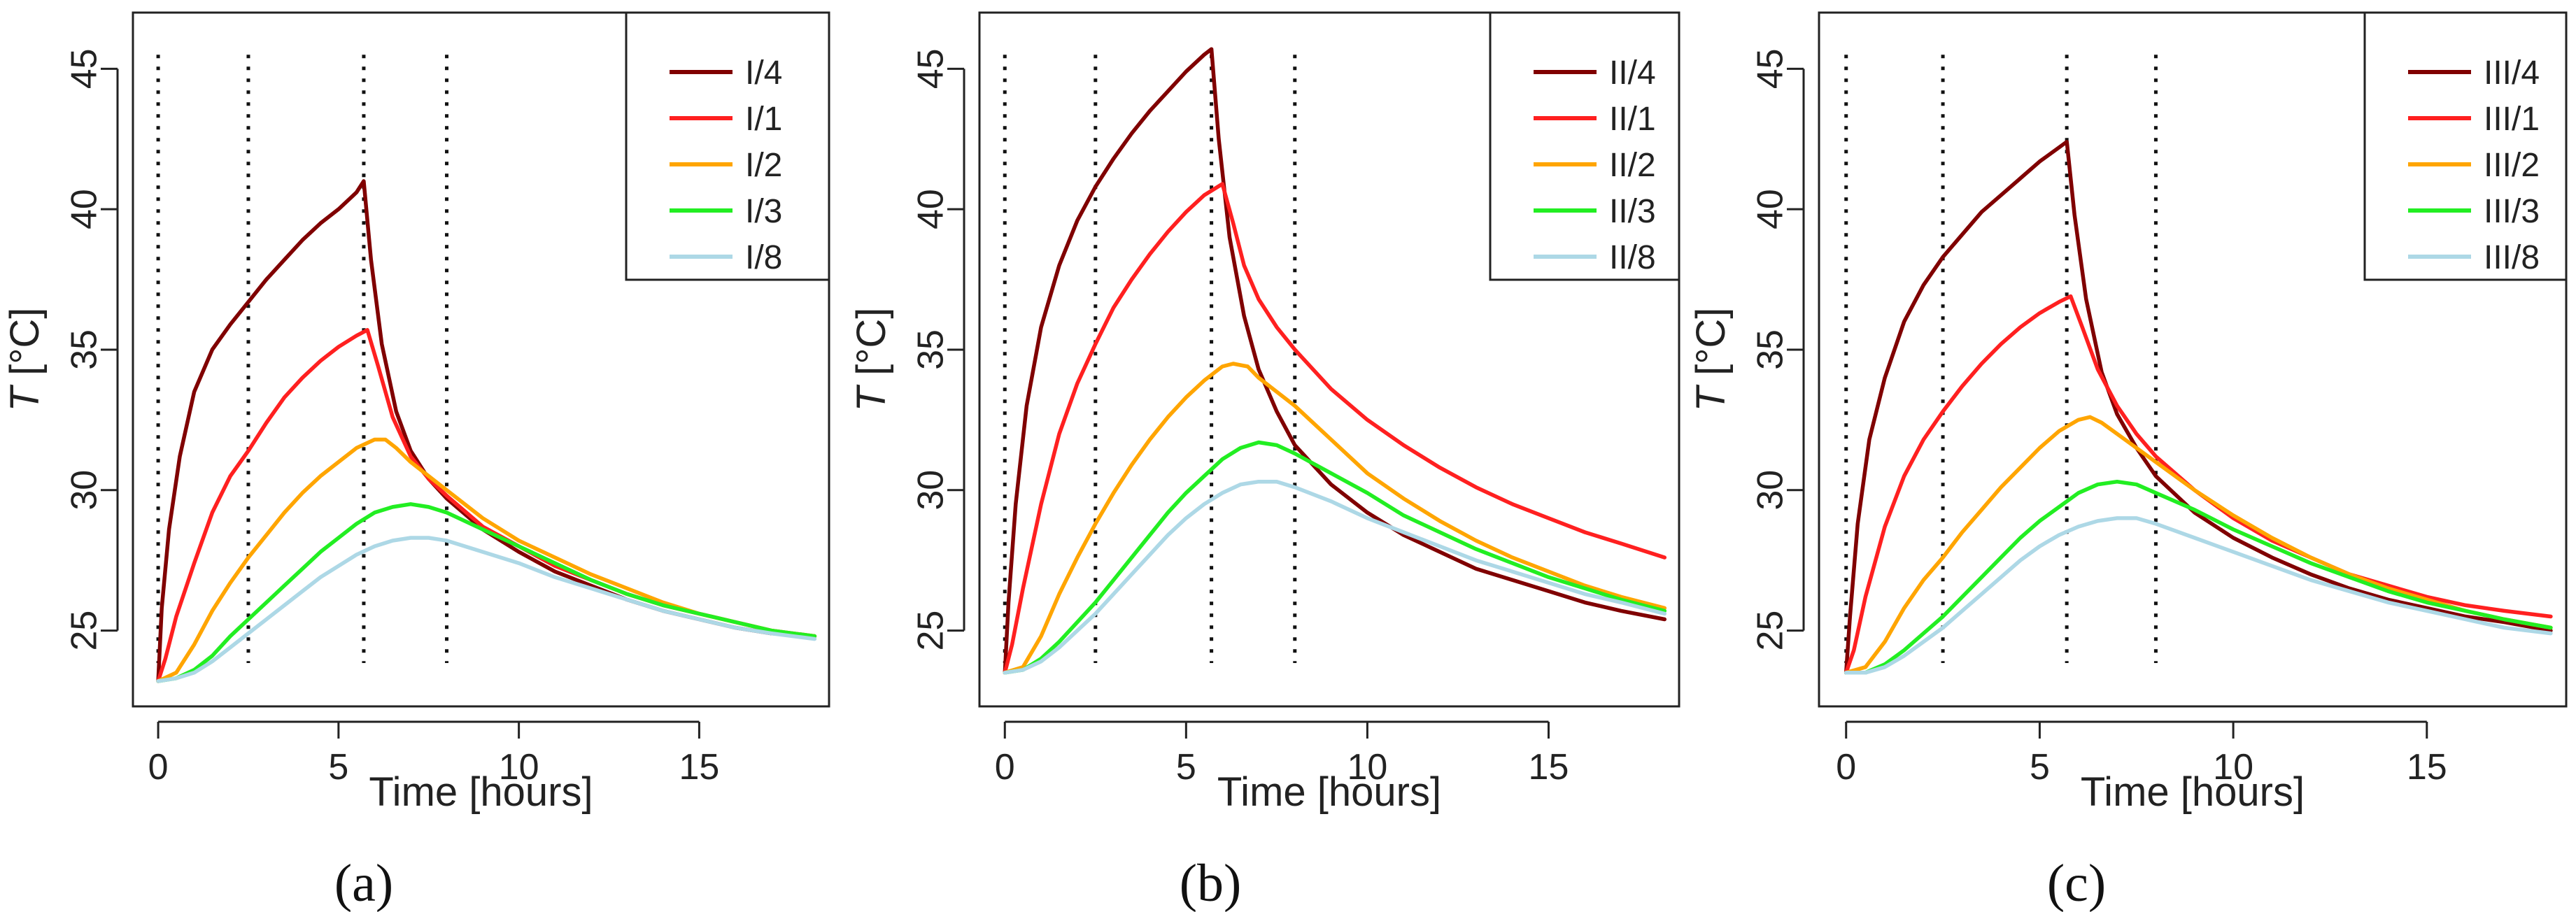 This screenshot has height=912, width=2576. What do you see at coordinates (1632, 257) in the screenshot?
I see `legend-label: II/8` at bounding box center [1632, 257].